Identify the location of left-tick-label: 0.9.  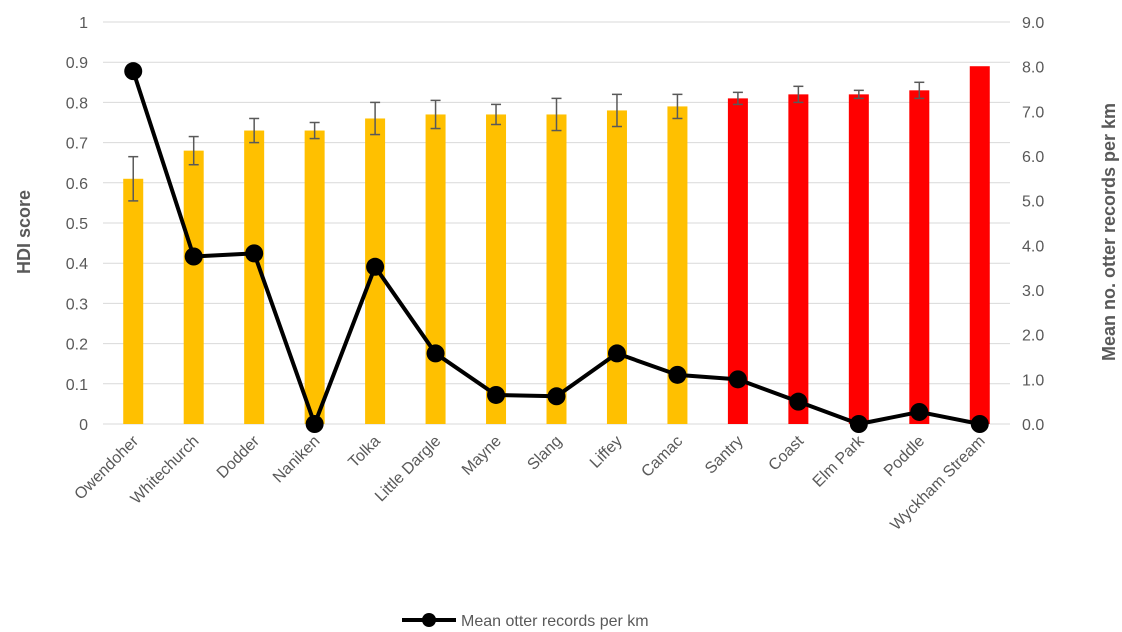
(77, 63).